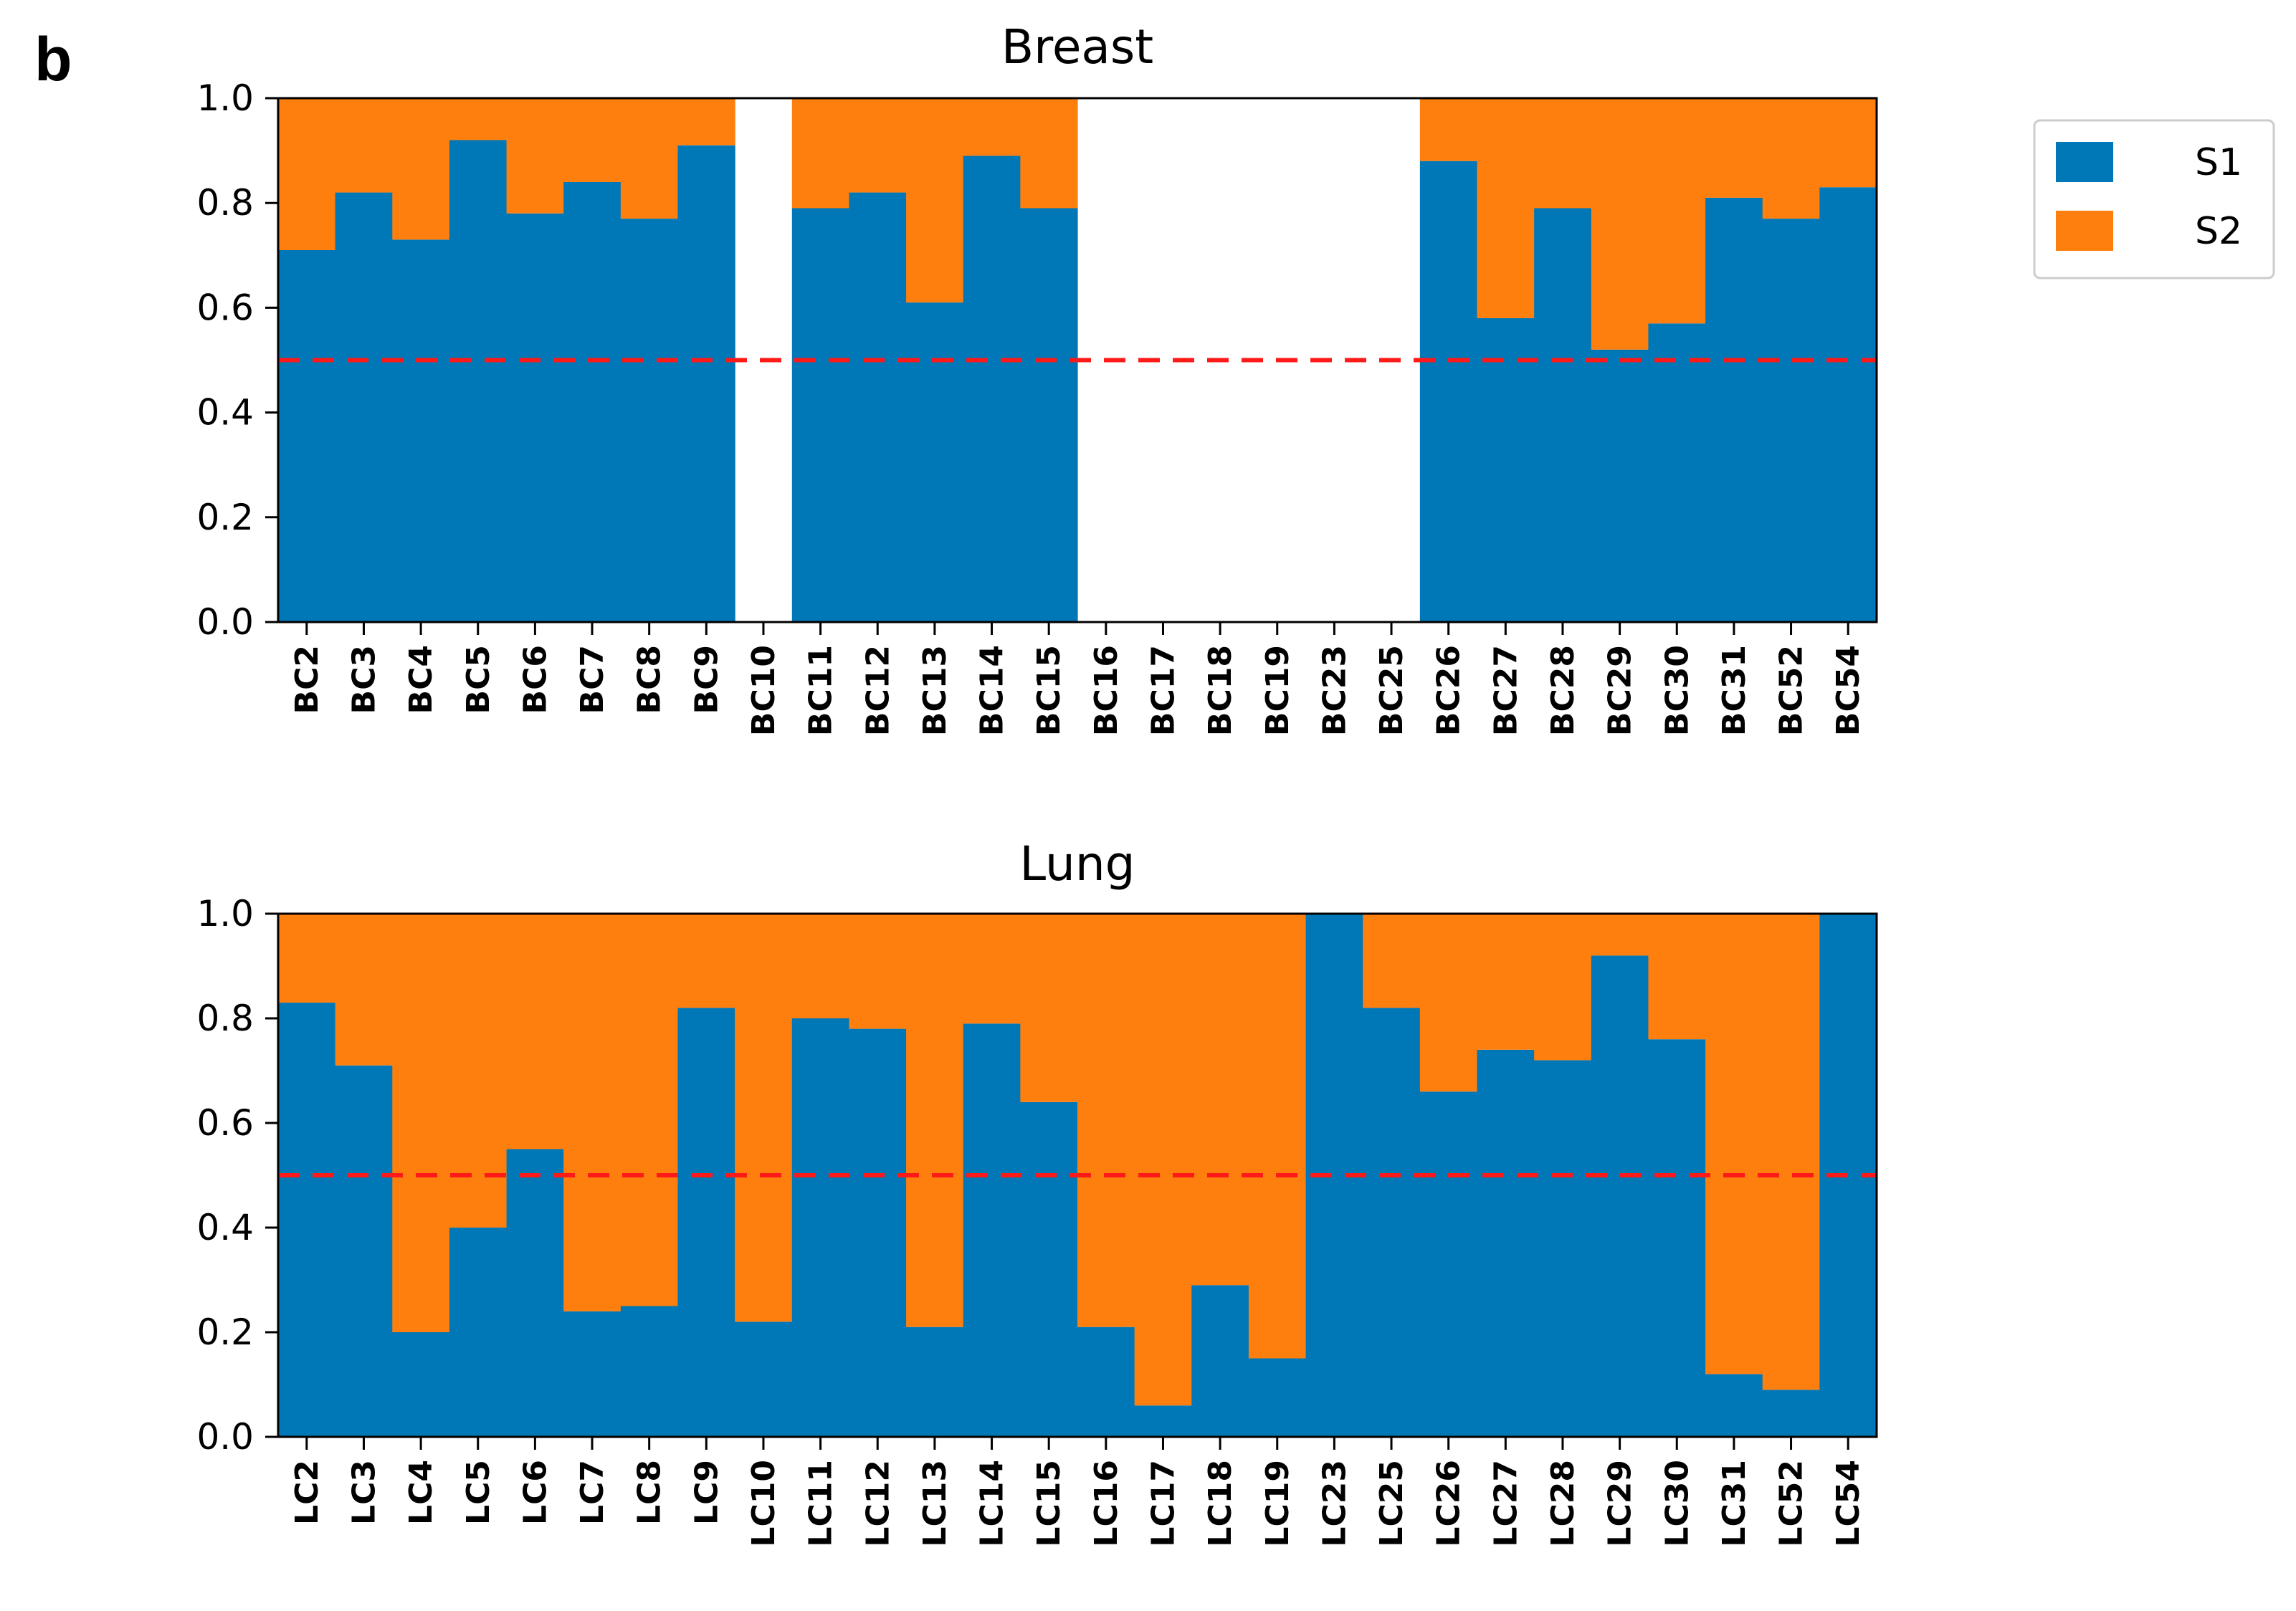 The image size is (2296, 1611). Describe the element at coordinates (1106, 1503) in the screenshot. I see `lung-category-label: LC16` at that location.